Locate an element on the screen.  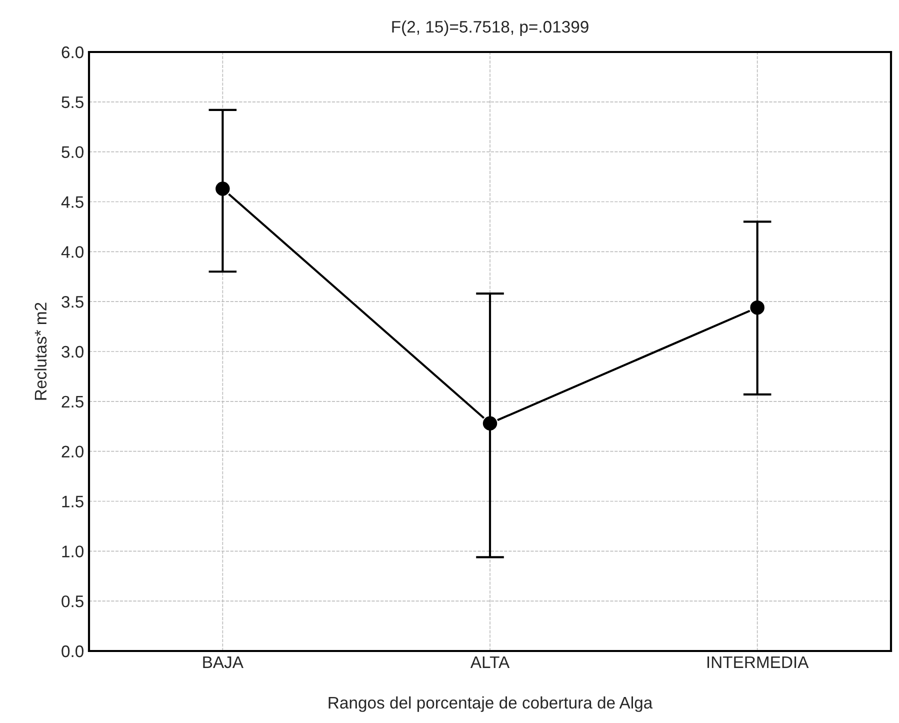
chart-title: F(2, 15)=5.7518, p=.01399 is located at coordinates (490, 28).